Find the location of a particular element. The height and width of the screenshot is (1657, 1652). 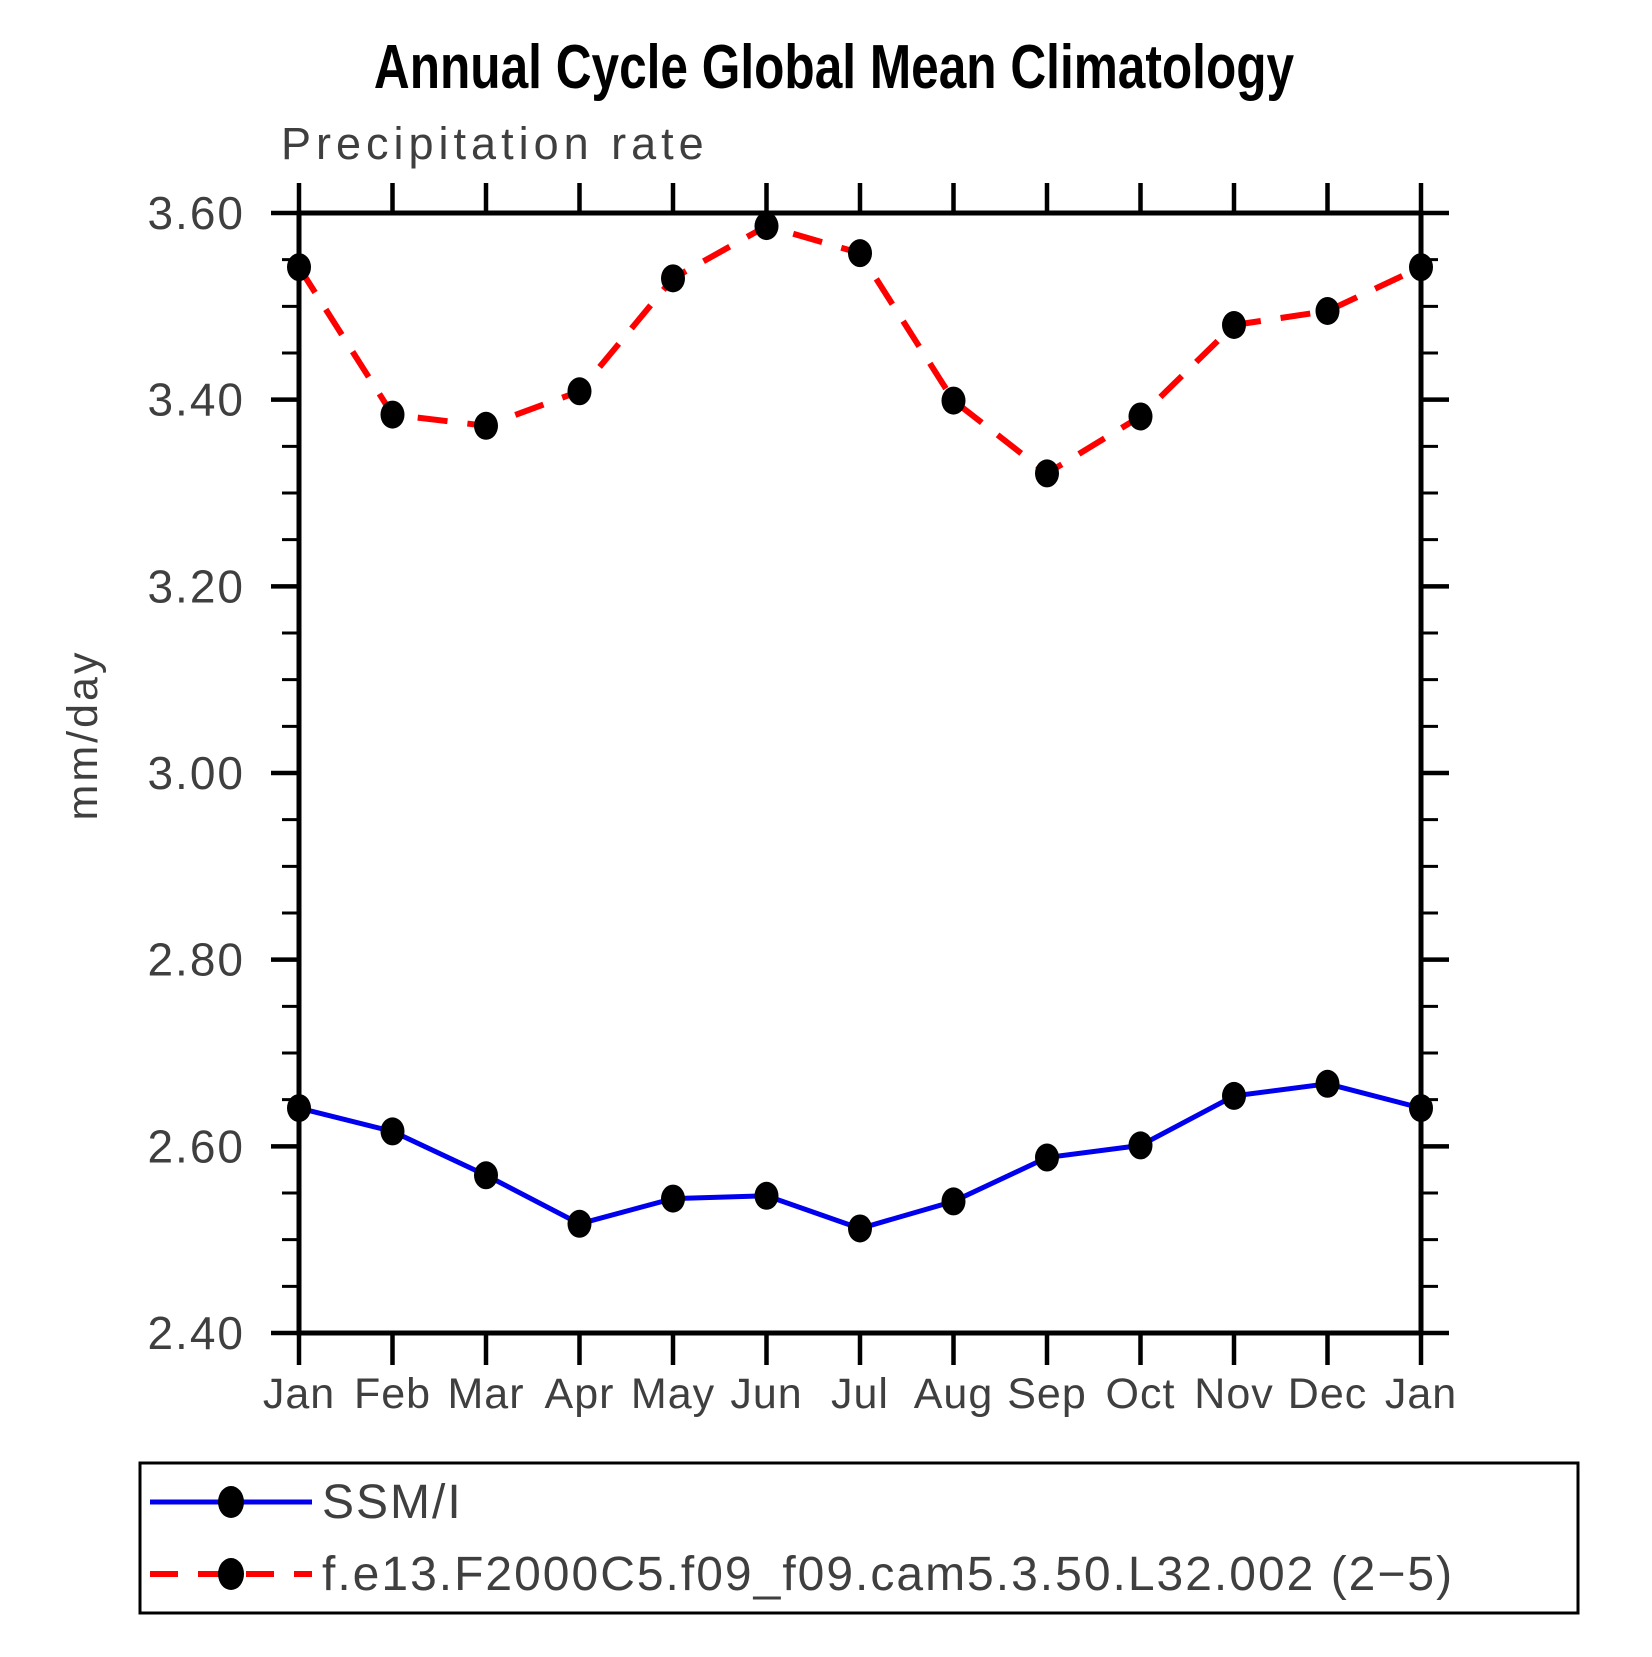

month-label: Feb is located at coordinates (392, 1394).